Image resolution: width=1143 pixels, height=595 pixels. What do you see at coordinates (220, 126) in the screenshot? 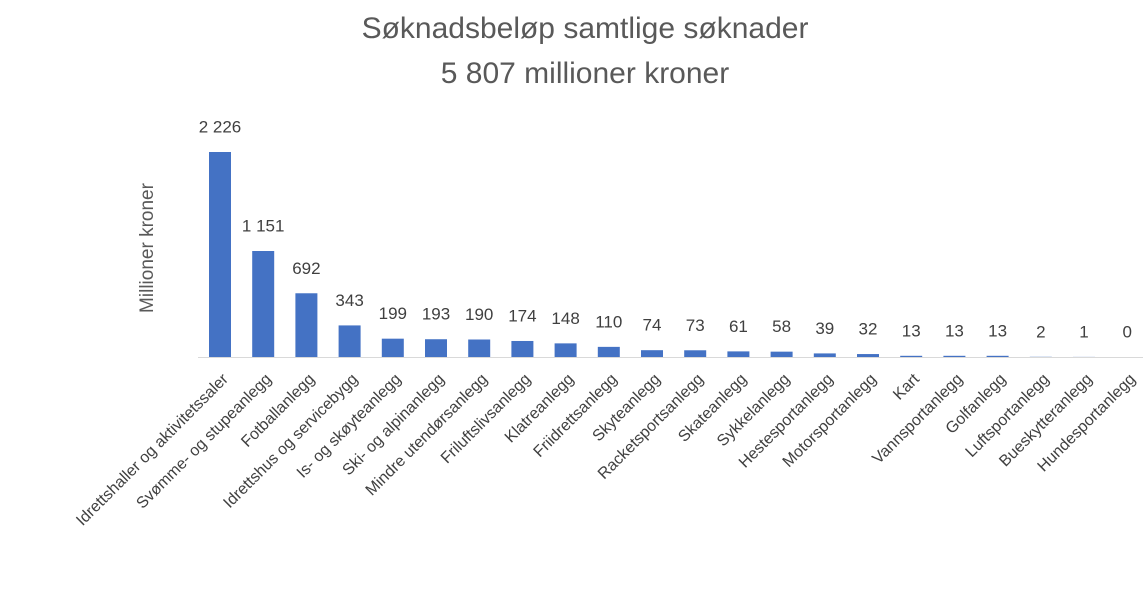
I see `value-label: 2 226` at bounding box center [220, 126].